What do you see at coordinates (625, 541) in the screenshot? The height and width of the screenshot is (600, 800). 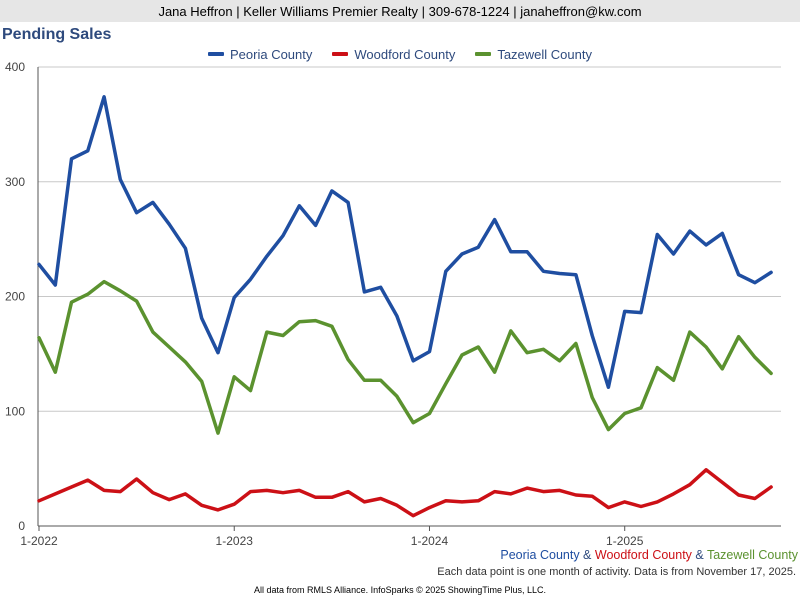 I see `x-tick-label-3: 1-2025` at bounding box center [625, 541].